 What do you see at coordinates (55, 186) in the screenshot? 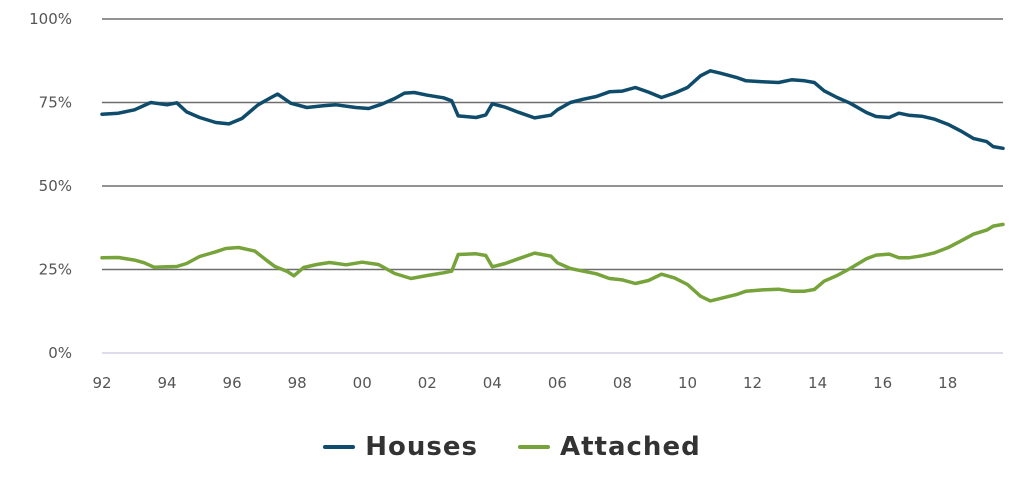
I see `y-tick-label: 50%` at bounding box center [55, 186].